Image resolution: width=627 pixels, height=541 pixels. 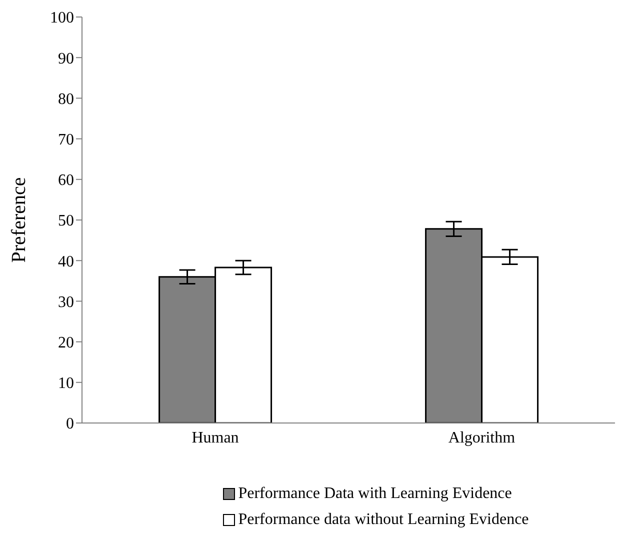 I want to click on y-tick-label: 100, so click(x=62, y=18).